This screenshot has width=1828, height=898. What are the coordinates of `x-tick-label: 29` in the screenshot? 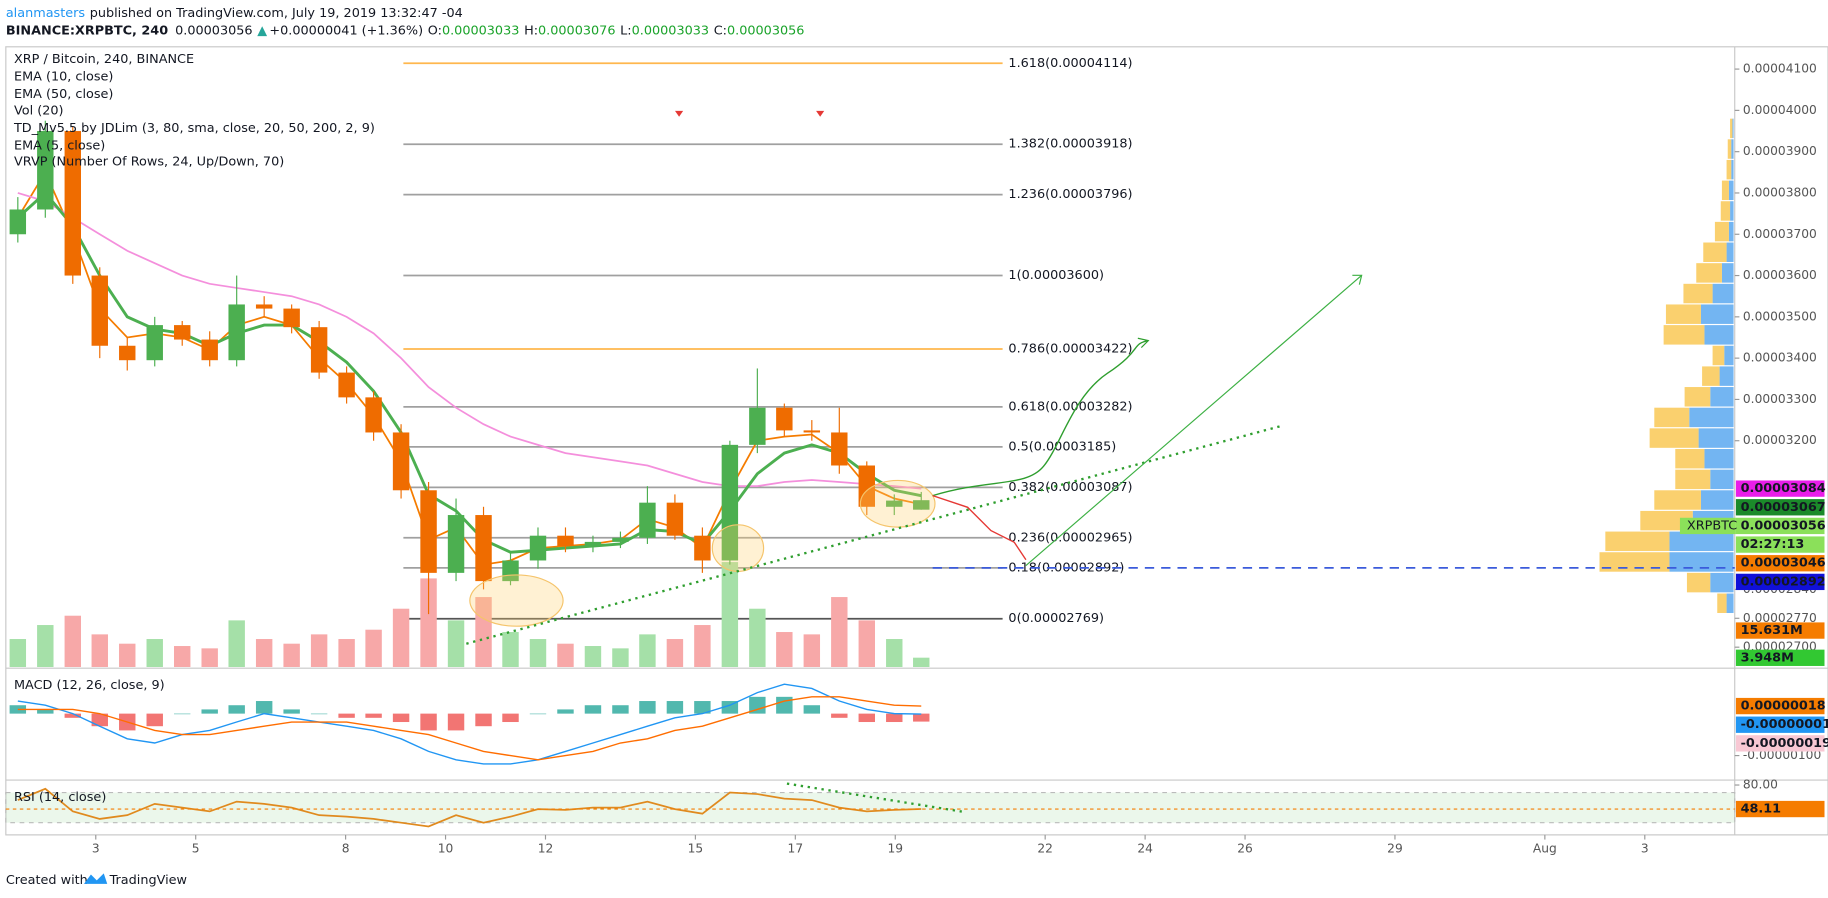 It's located at (1395, 848).